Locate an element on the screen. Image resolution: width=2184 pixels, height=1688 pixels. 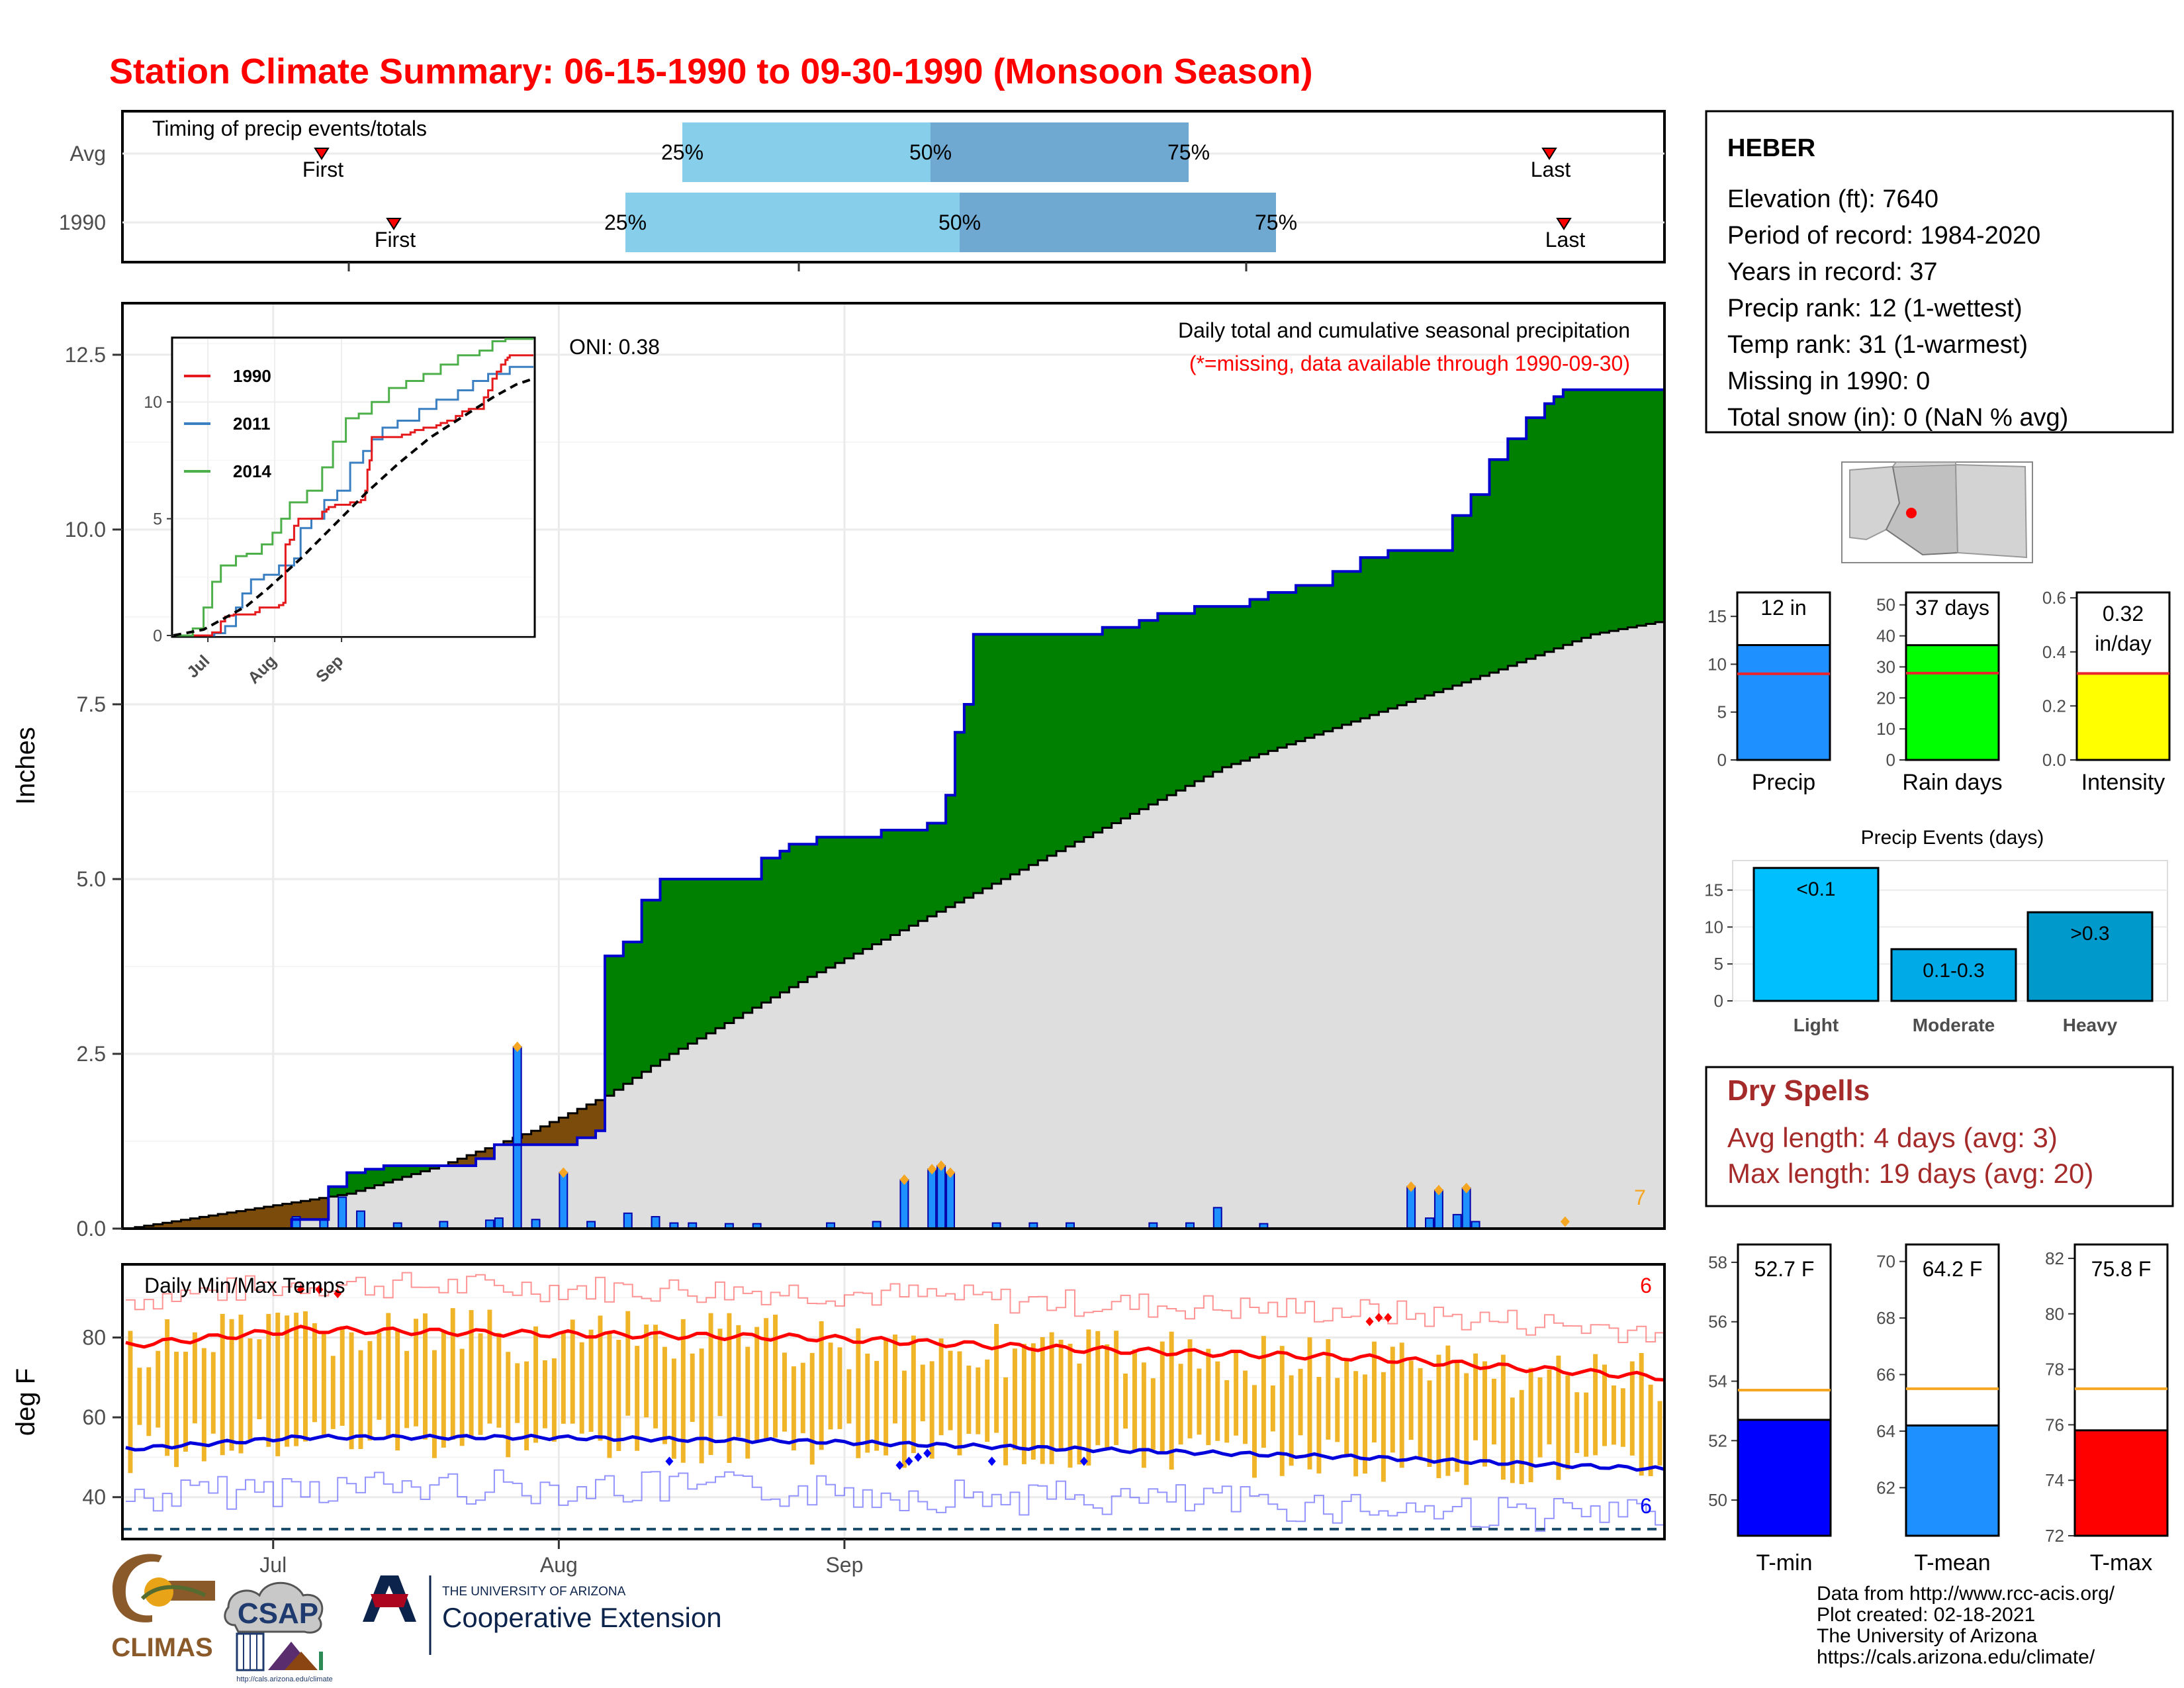
temp-bar-value-label: 52.7 F is located at coordinates (1784, 1269).